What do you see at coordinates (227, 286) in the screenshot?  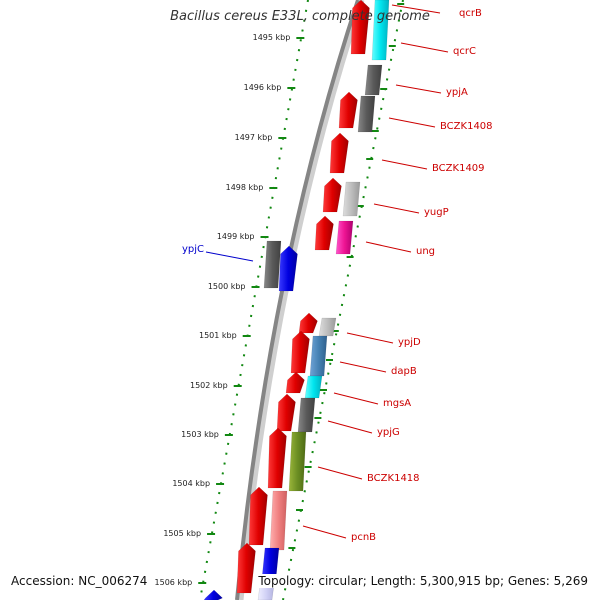 I see `kbp-tick-label: 1500 kbp` at bounding box center [227, 286].